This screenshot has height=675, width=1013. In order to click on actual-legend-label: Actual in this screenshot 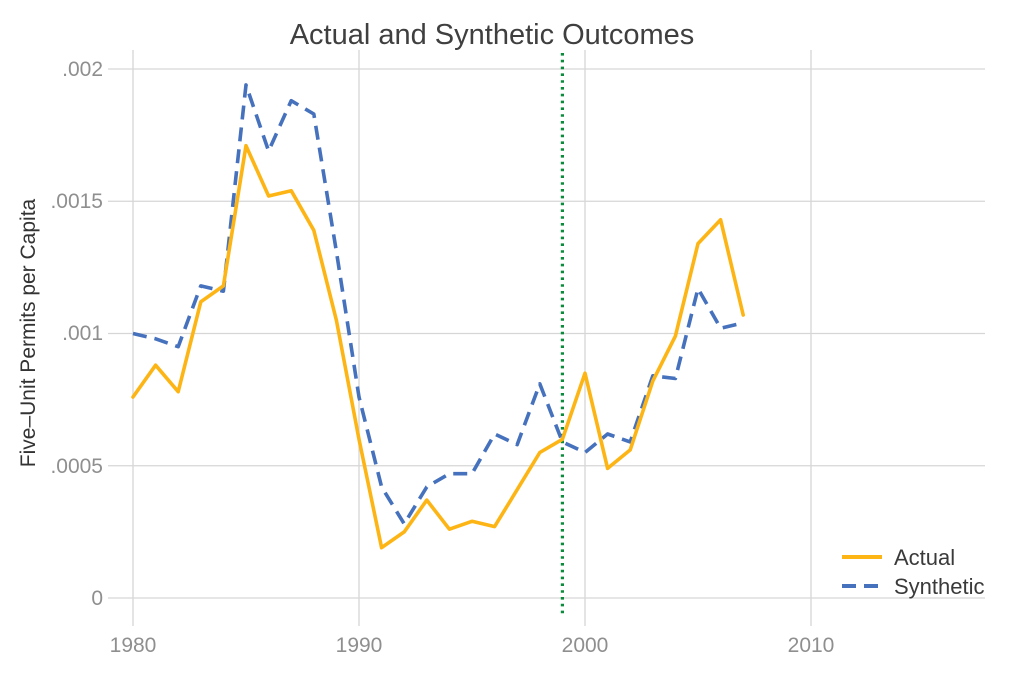, I will do `click(924, 557)`.